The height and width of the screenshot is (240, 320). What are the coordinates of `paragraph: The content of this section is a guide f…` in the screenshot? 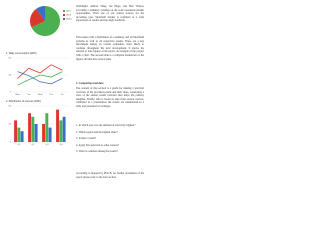 It's located at (110, 97).